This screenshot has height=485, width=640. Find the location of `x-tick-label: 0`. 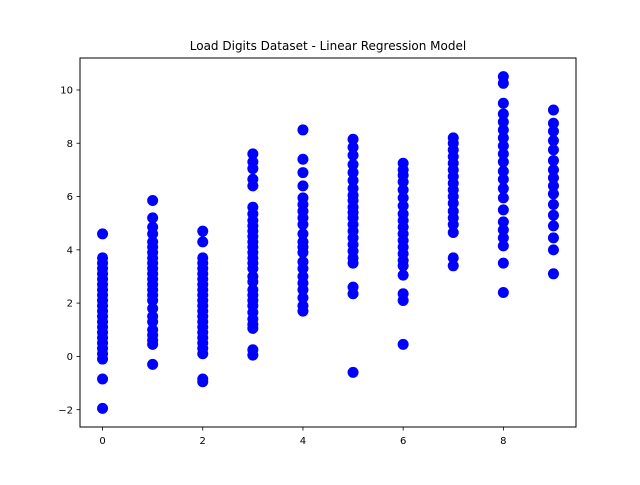

x-tick-label: 0 is located at coordinates (102, 441).